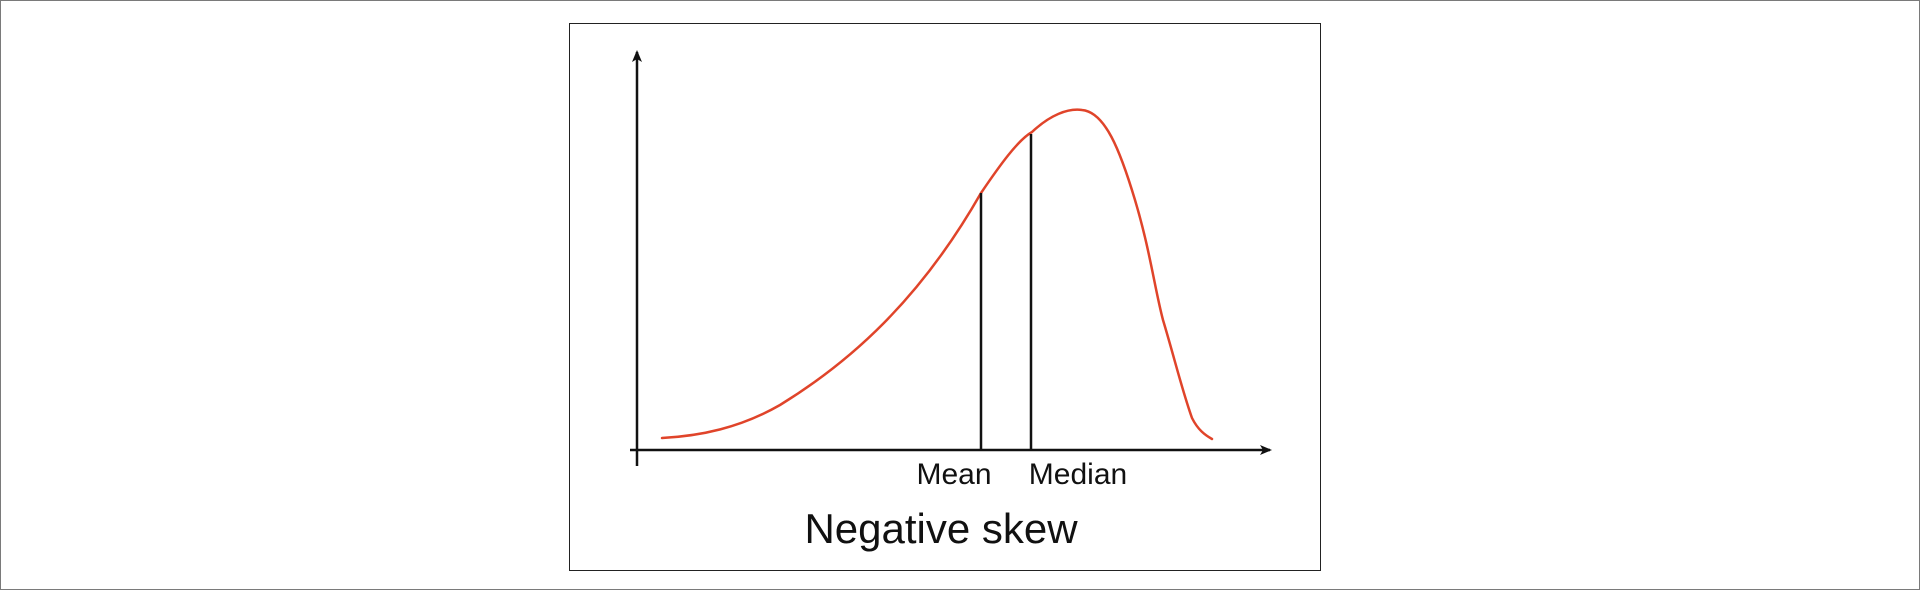 The height and width of the screenshot is (590, 1920). I want to click on diagram-caption: Negative skew, so click(941, 528).